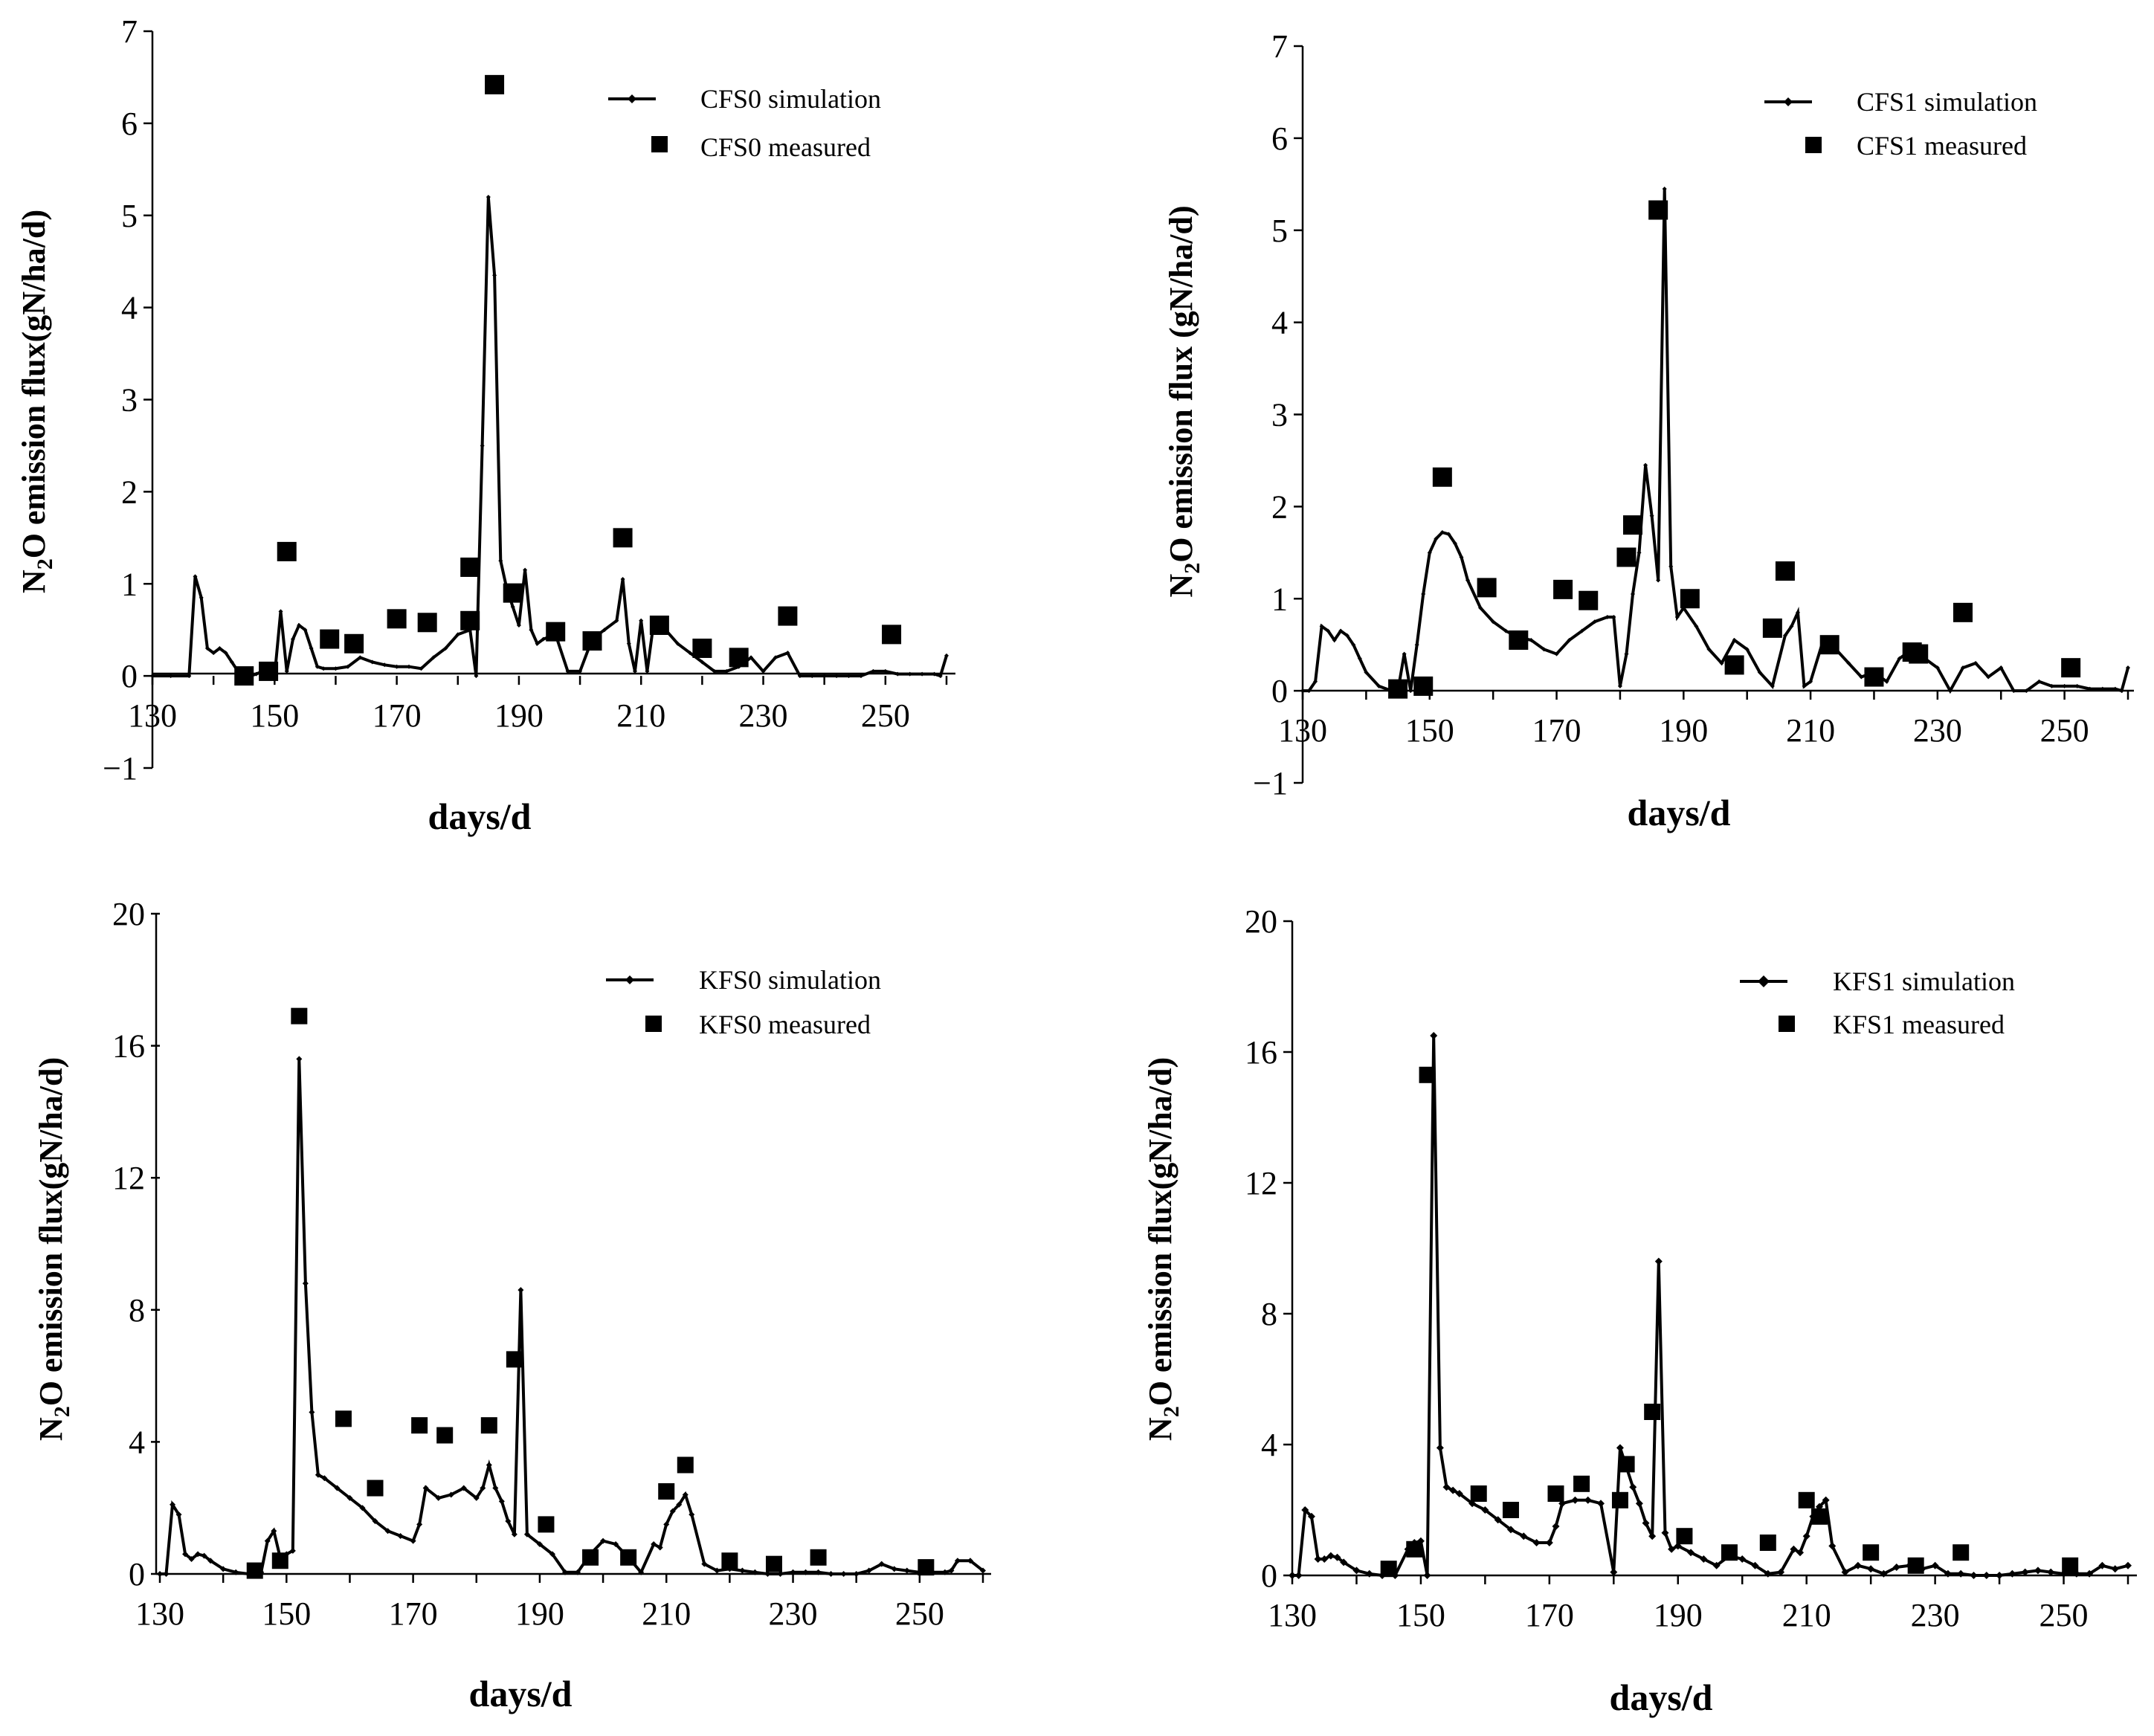  I want to click on y-tick-label-cfs0-4: 3, so click(129, 400).